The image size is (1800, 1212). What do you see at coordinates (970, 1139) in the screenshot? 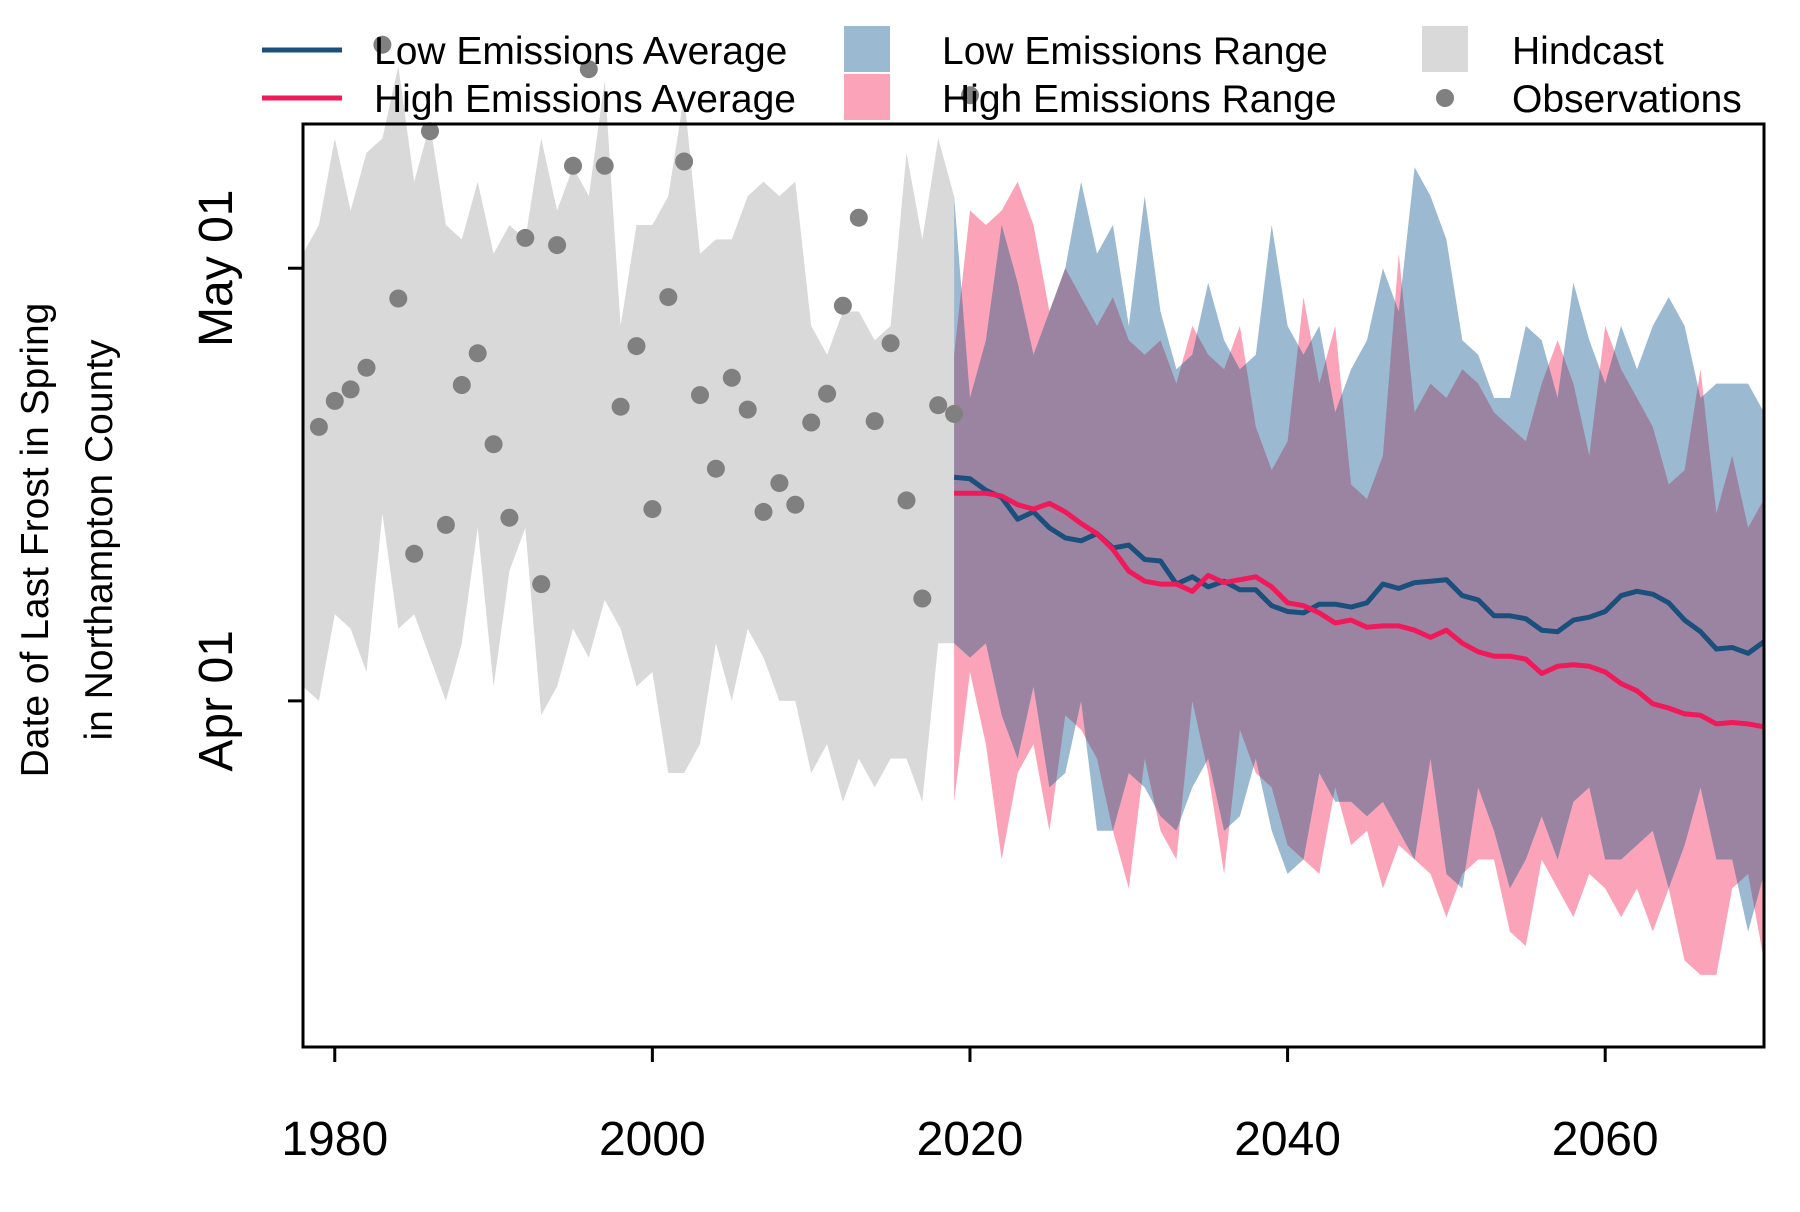
I see `x-tick-label: 2020` at bounding box center [970, 1139].